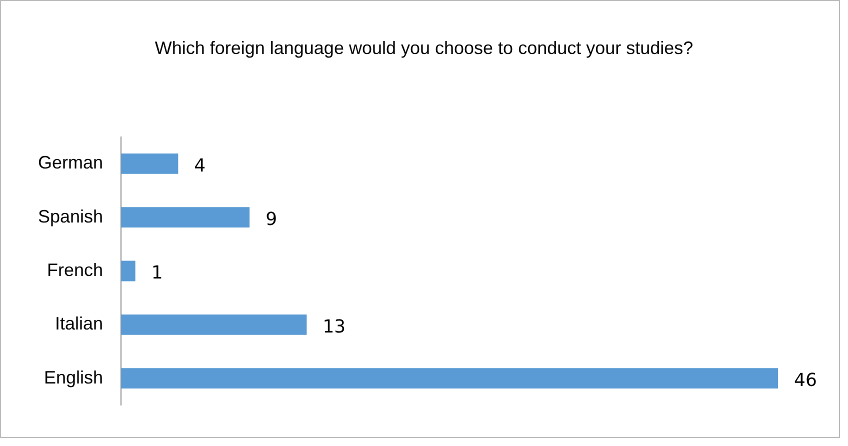 This screenshot has width=848, height=446. What do you see at coordinates (334, 327) in the screenshot?
I see `data-label: 13` at bounding box center [334, 327].